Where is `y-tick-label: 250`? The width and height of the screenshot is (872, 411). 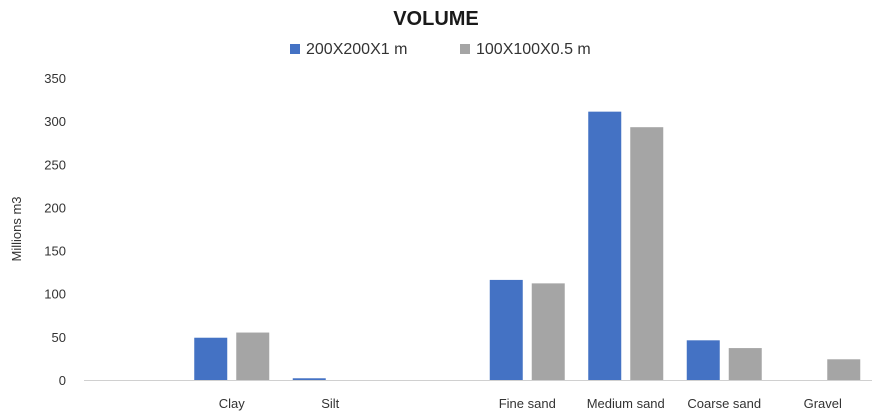
y-tick-label: 250 is located at coordinates (55, 164).